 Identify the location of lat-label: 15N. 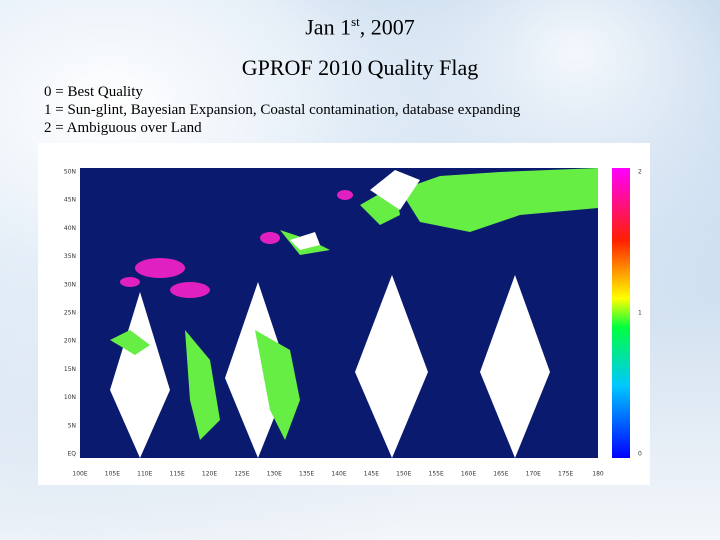
(70, 369).